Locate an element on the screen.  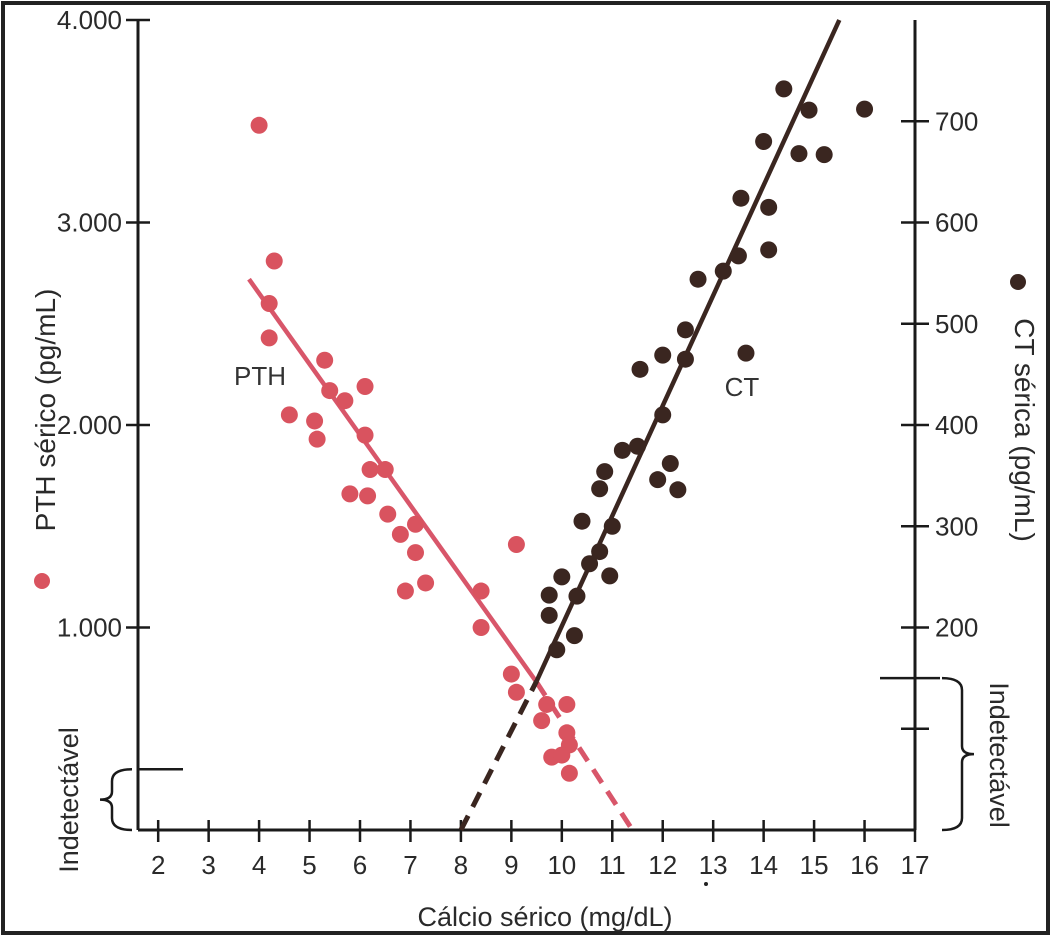
y-right-tick-label: 400 is located at coordinates (956, 425).